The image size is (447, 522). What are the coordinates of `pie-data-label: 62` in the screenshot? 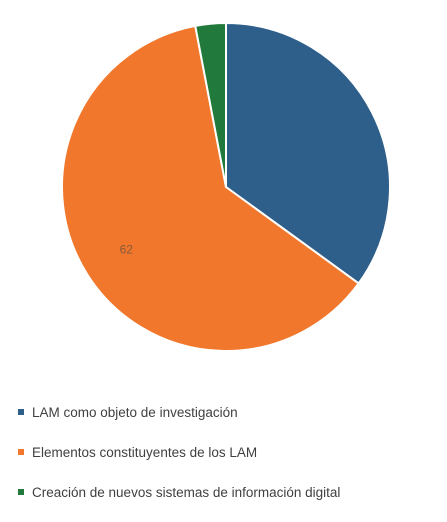 It's located at (127, 249).